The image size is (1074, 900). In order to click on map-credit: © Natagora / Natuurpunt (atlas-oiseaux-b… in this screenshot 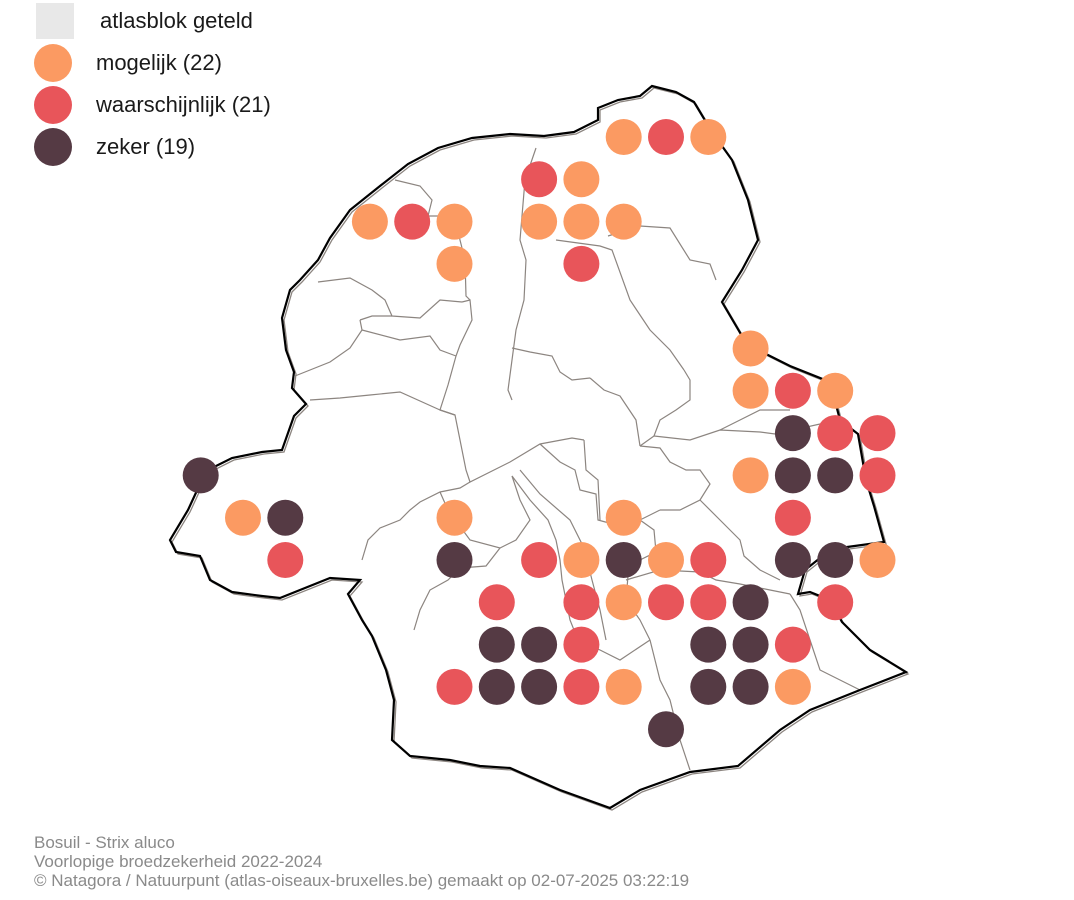, I will do `click(362, 880)`.